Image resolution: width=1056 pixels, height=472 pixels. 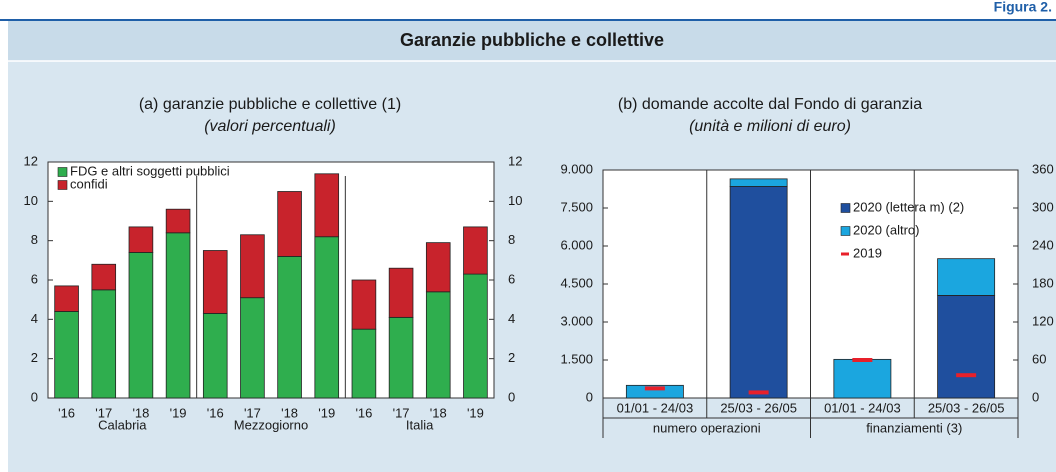 I want to click on y2-tick-label: 60, so click(x=1039, y=358).